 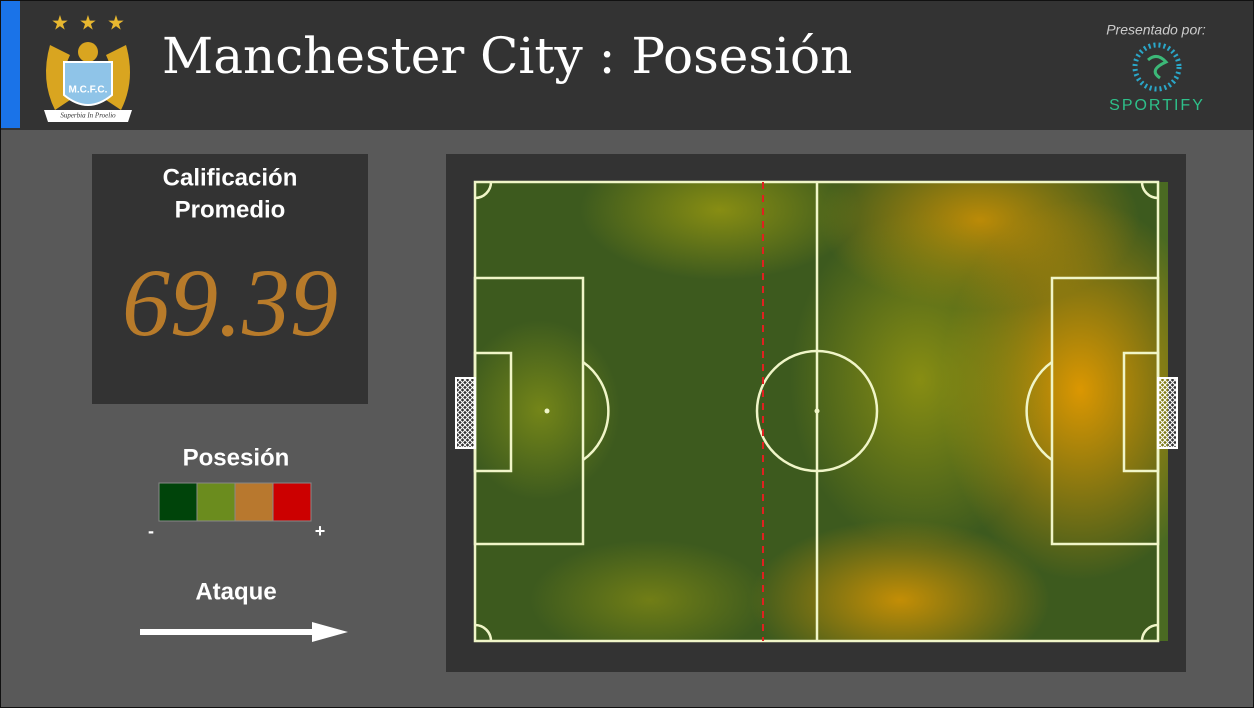 What do you see at coordinates (230, 209) in the screenshot?
I see `rating-title: Promedio` at bounding box center [230, 209].